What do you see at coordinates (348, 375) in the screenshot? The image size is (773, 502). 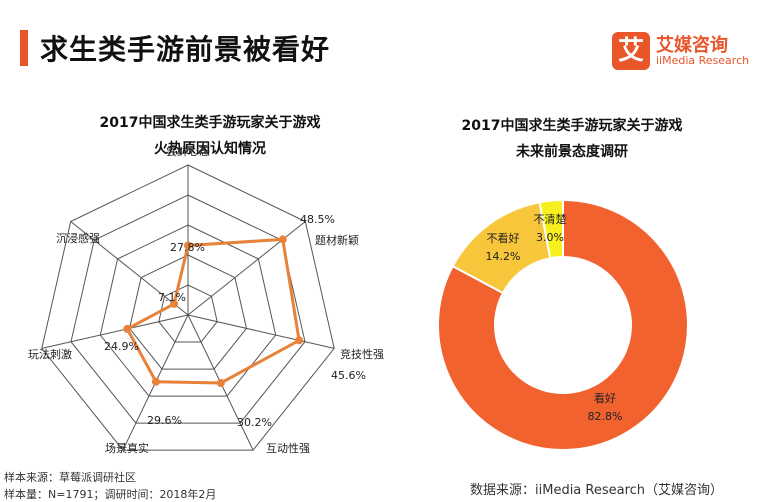 I see `radar-value-label: 45.6%` at bounding box center [348, 375].